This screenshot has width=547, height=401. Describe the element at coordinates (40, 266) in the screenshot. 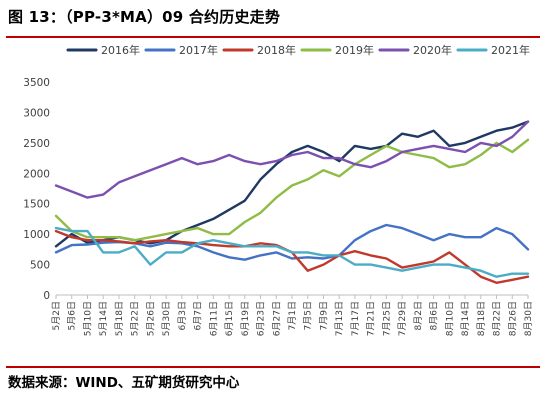

I see `y-tick-label: 500` at that location.